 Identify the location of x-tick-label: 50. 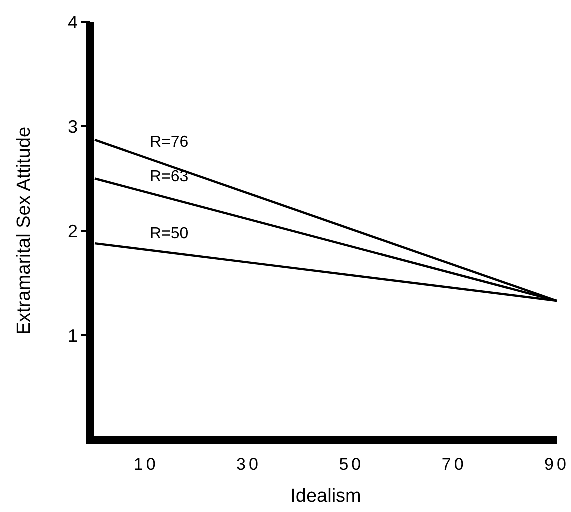
(351, 464).